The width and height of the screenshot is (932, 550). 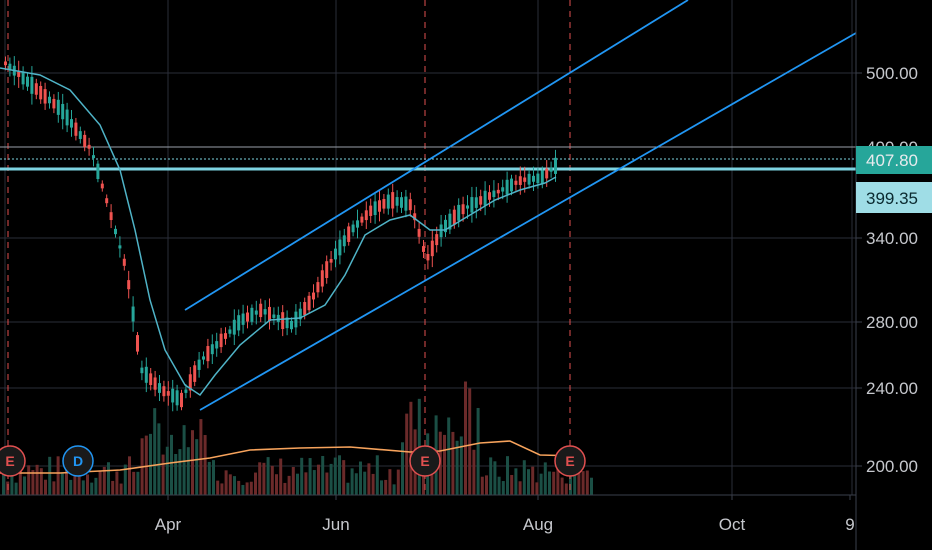 I want to click on horizontal-levels, so click(x=428, y=158).